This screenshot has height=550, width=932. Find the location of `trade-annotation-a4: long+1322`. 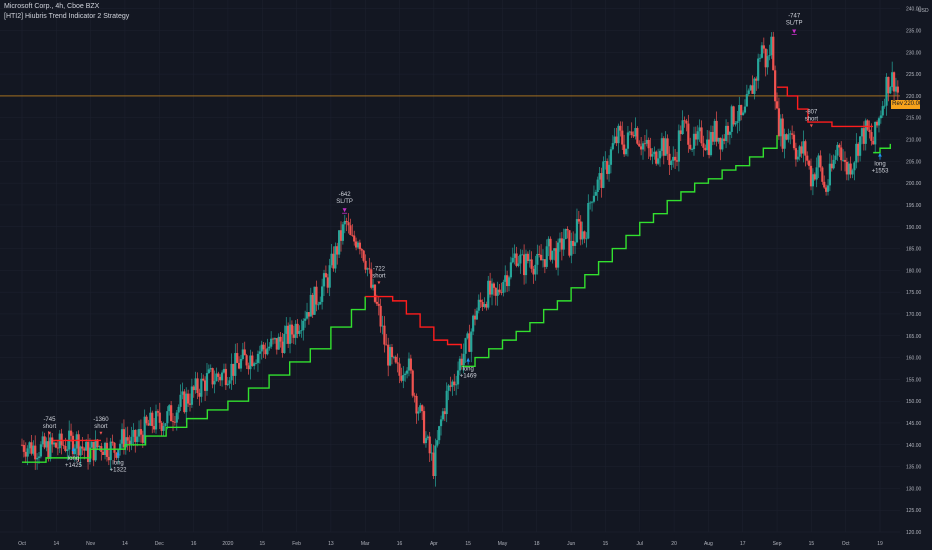

trade-annotation-a4: long+1322 is located at coordinates (118, 462).